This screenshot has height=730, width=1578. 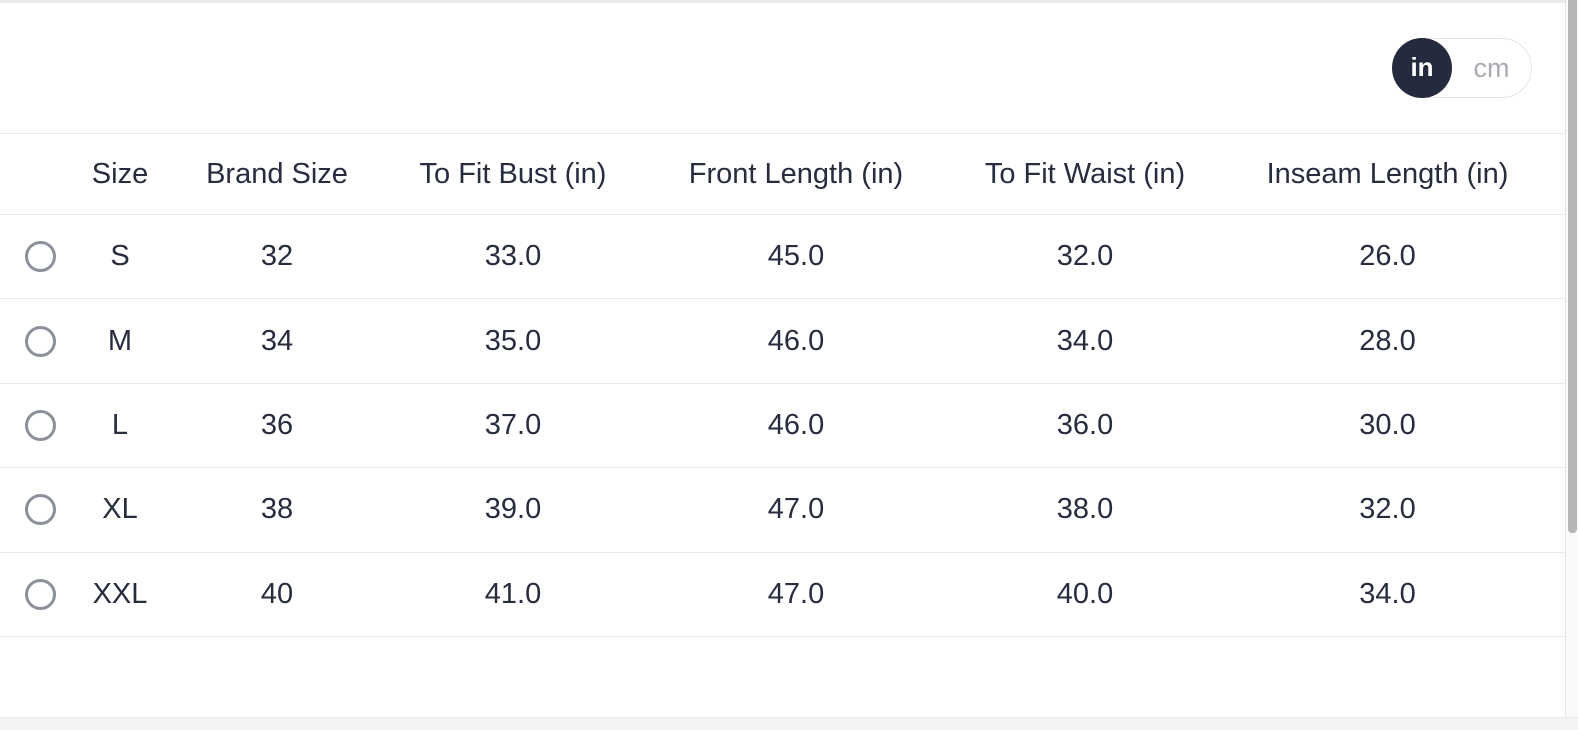 What do you see at coordinates (1422, 67) in the screenshot?
I see `unit-option-in: in` at bounding box center [1422, 67].